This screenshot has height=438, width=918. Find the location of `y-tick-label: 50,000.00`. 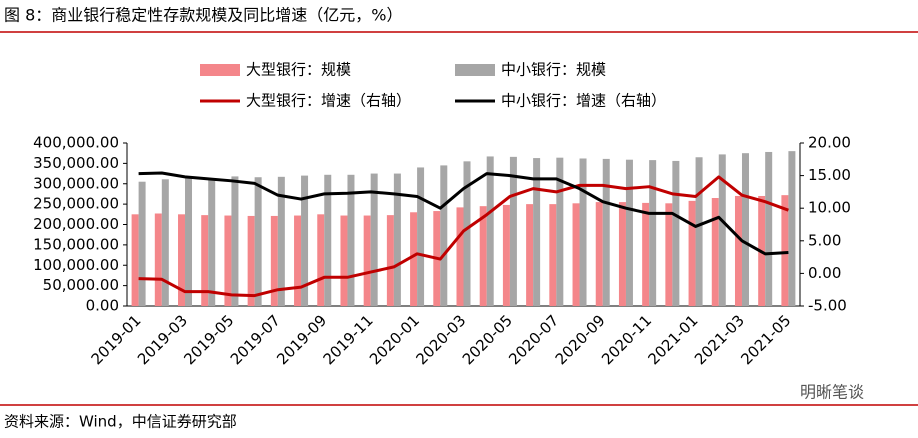

y-tick-label: 50,000.00 is located at coordinates (81, 285).